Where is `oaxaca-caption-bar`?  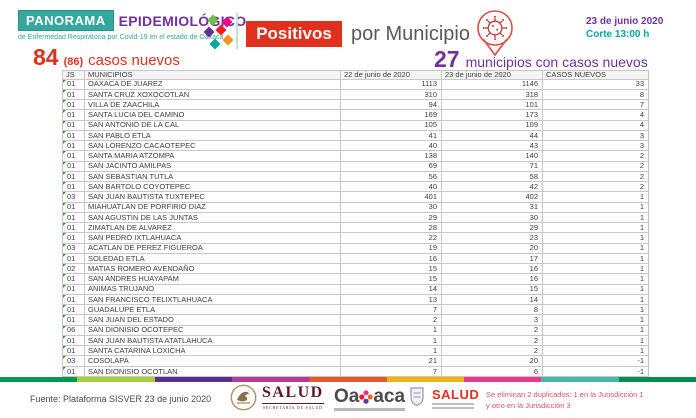
oaxaca-caption-bar is located at coordinates (370, 409).